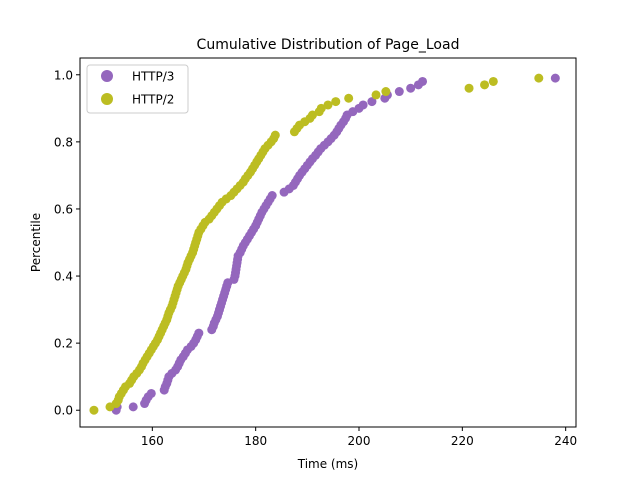 This screenshot has height=480, width=640. I want to click on x-tick-label: 240, so click(565, 441).